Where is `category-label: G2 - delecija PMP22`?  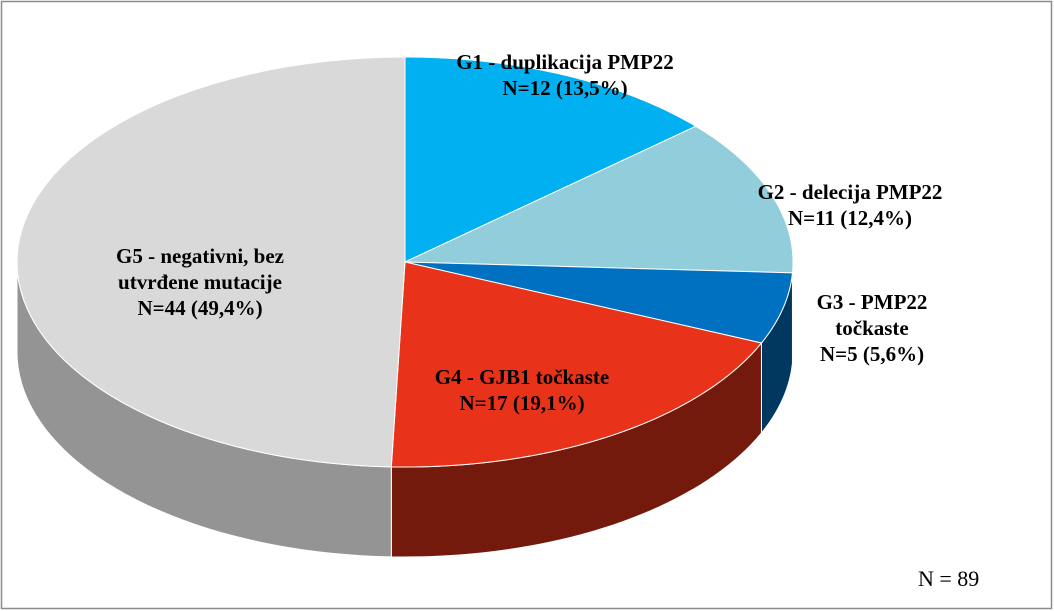 category-label: G2 - delecija PMP22 is located at coordinates (850, 192).